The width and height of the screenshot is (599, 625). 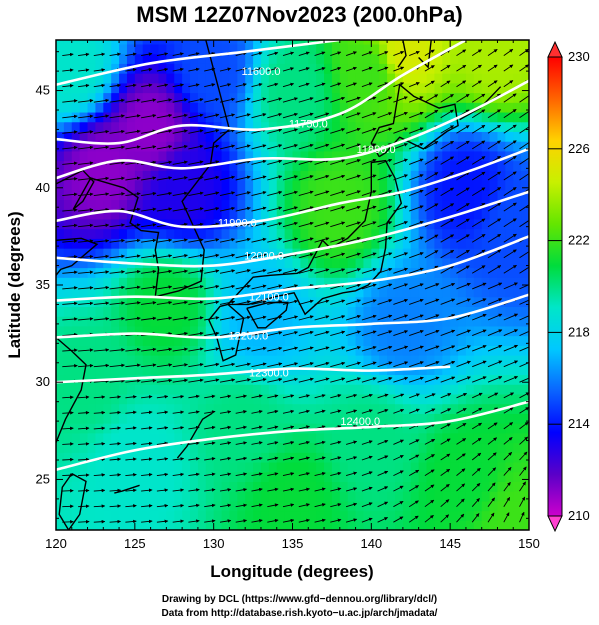 What do you see at coordinates (292, 188) in the screenshot?
I see `height-contour-line` at bounding box center [292, 188].